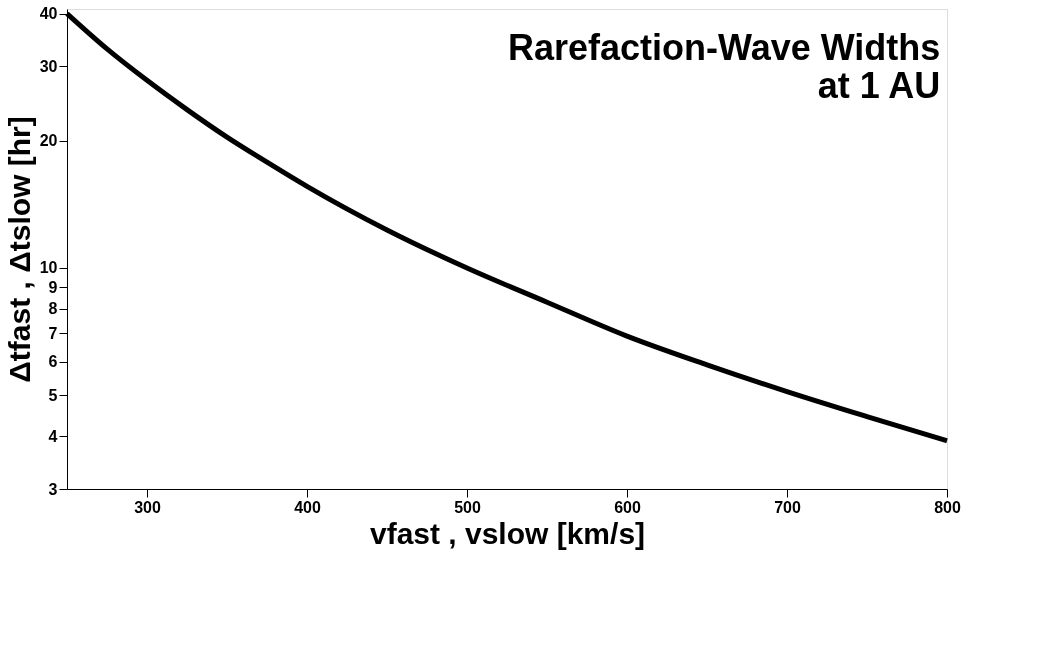 This screenshot has height=653, width=1045. Describe the element at coordinates (53, 333) in the screenshot. I see `y-tick-label: 7` at that location.